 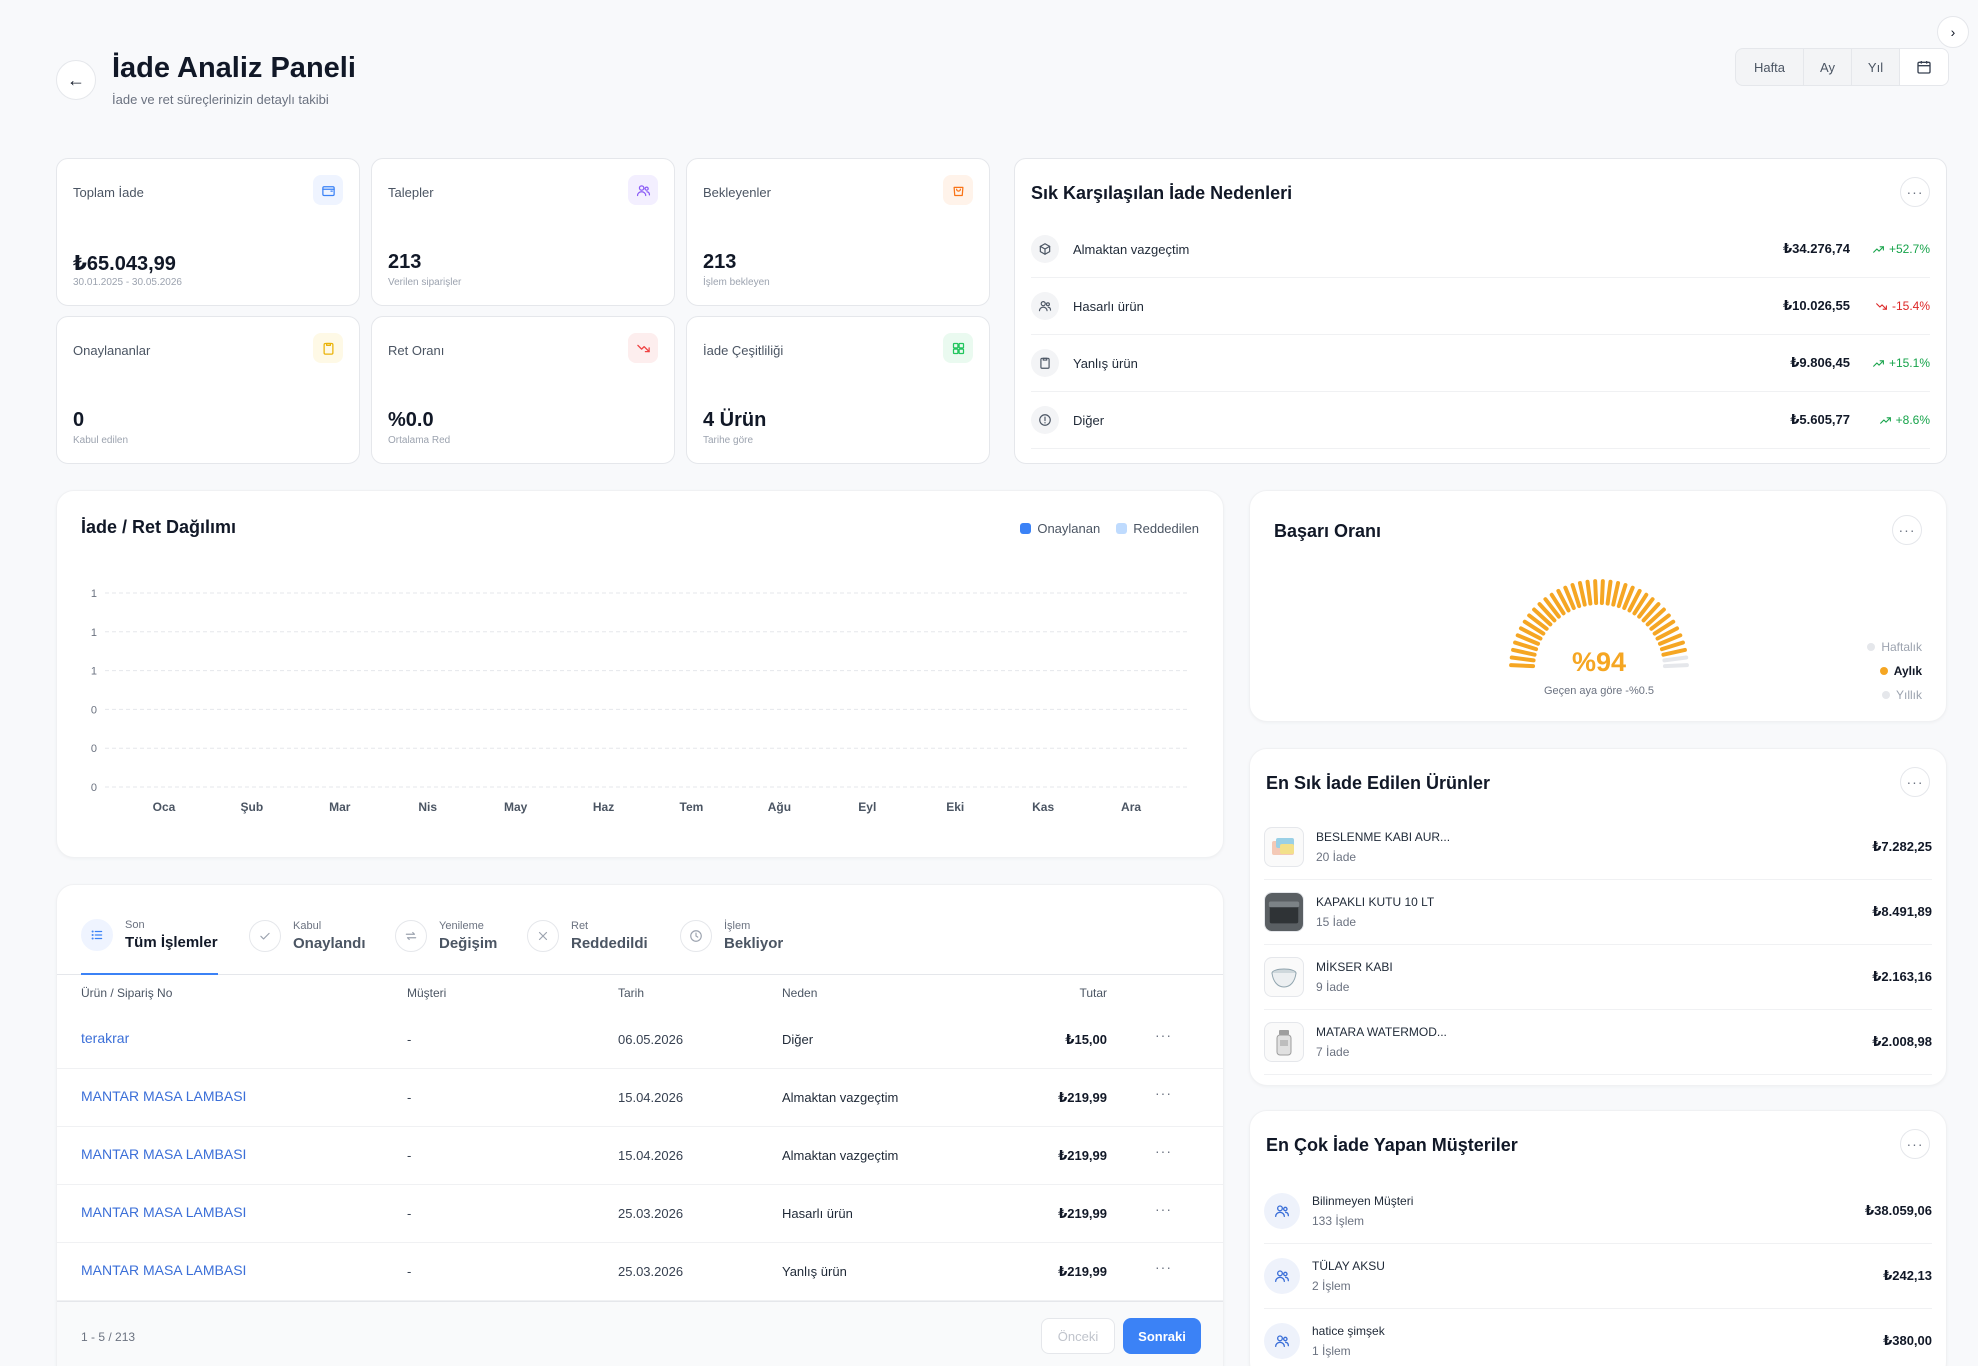 What do you see at coordinates (1598, 1211) in the screenshot?
I see `customer-row: Bilinmeyen Müşteri 133 İşlem ₺38.059,06` at bounding box center [1598, 1211].